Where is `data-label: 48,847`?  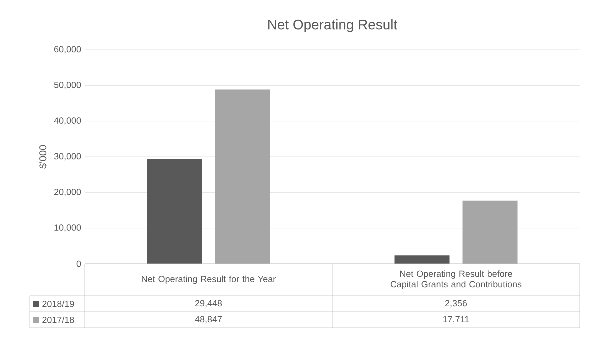
data-label: 48,847 is located at coordinates (208, 320).